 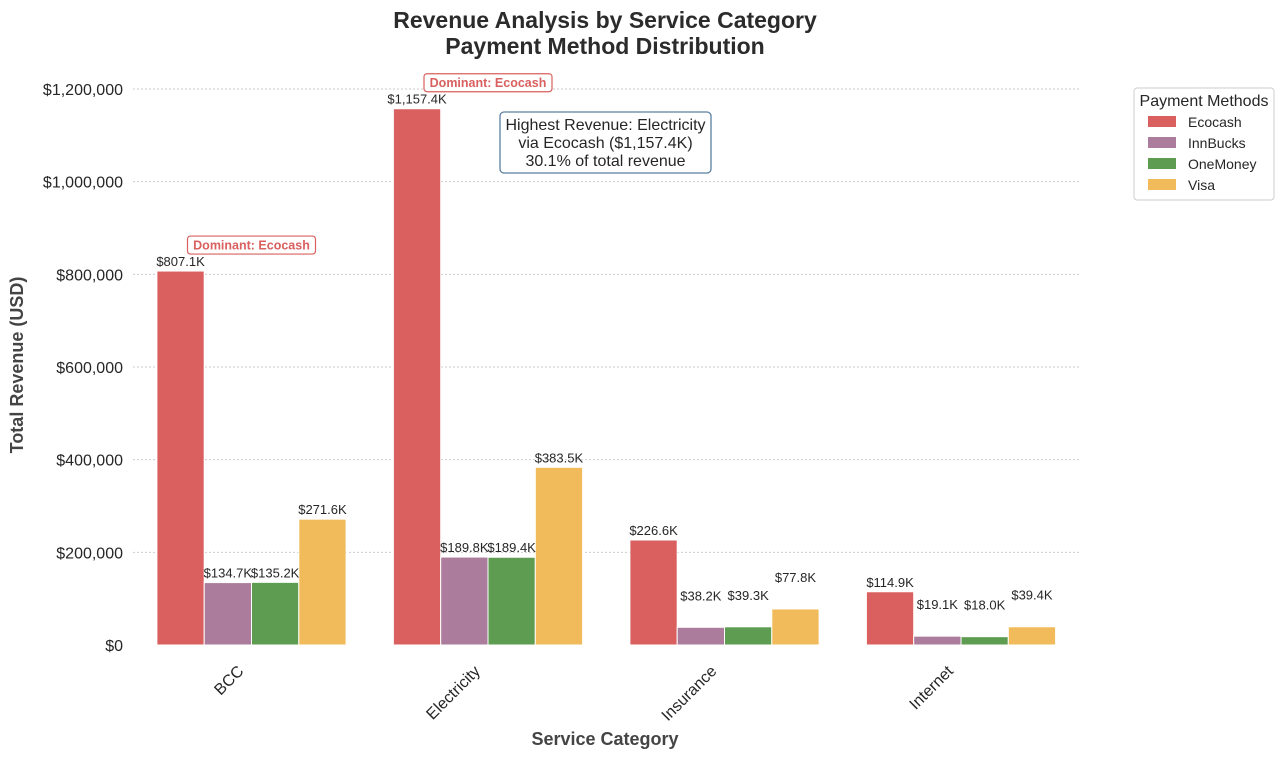 I want to click on value-label-electricity-visa: $383.5K, so click(x=559, y=457).